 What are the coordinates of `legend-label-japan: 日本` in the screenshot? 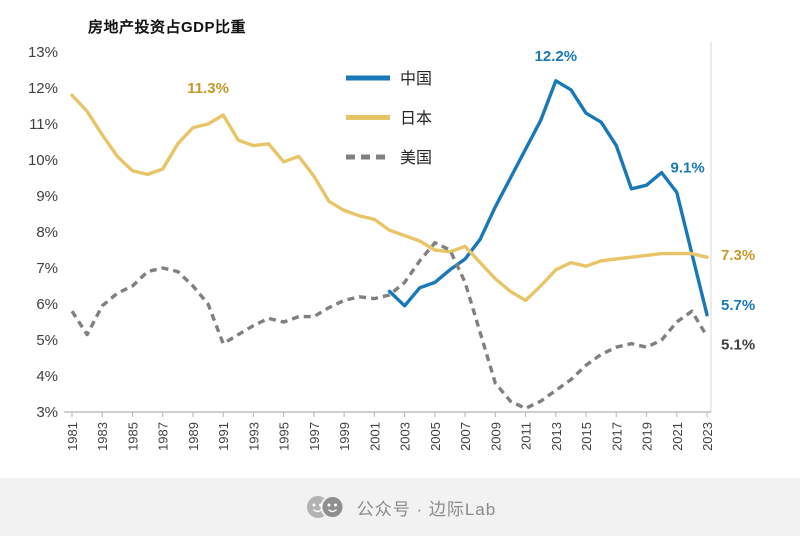 It's located at (416, 119).